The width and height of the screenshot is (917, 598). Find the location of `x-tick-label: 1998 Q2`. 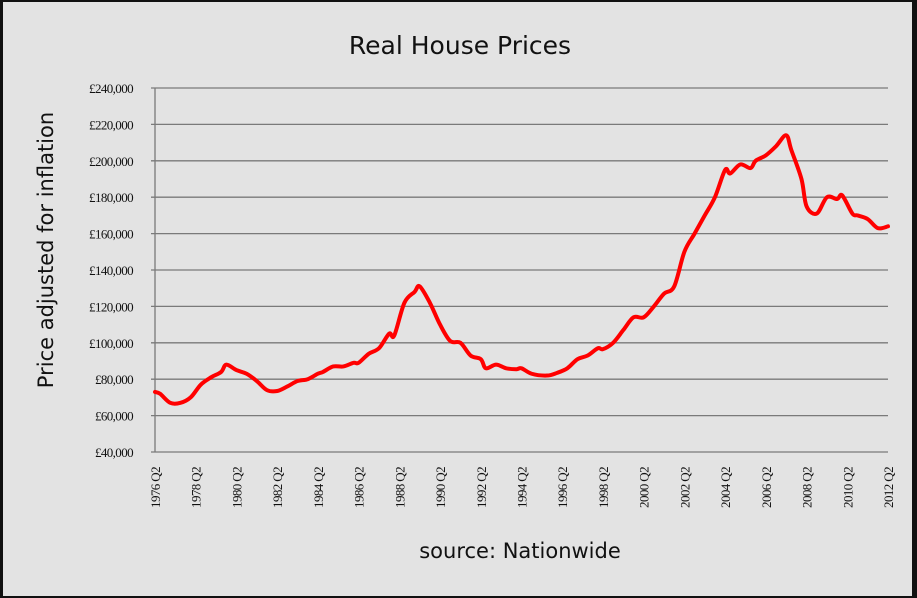

x-tick-label: 1998 Q2 is located at coordinates (603, 487).